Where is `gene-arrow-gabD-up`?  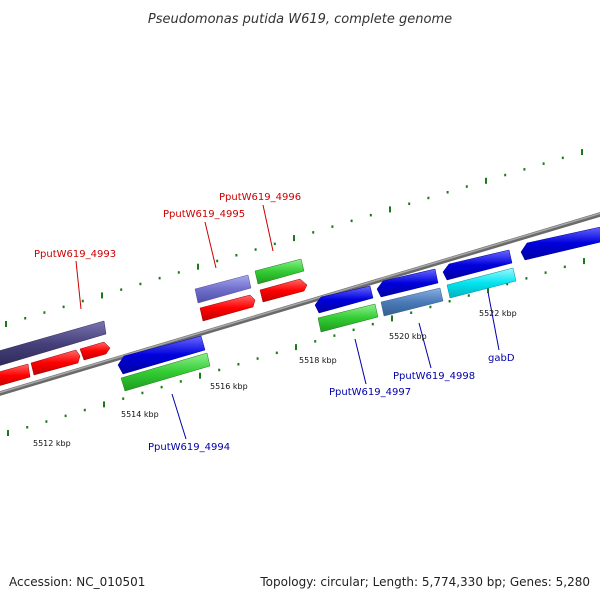 gene-arrow-gabD-up is located at coordinates (477, 265).